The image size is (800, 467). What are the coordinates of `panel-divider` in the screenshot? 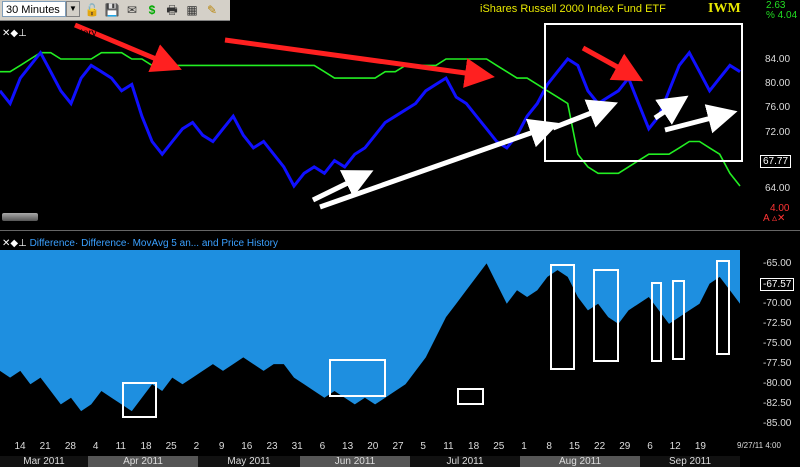 It's located at (400, 230).